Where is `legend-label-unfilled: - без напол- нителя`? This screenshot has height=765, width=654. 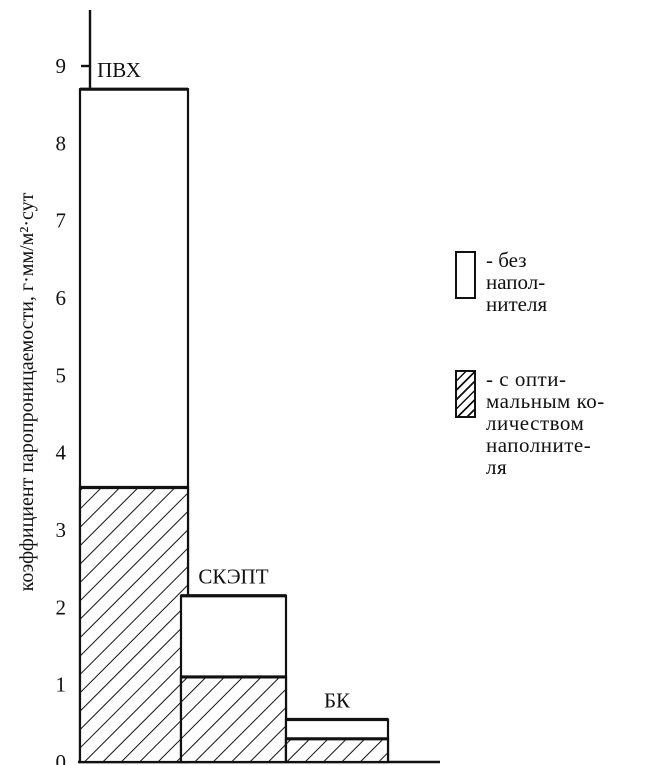 legend-label-unfilled: - без напол- нителя is located at coordinates (517, 282).